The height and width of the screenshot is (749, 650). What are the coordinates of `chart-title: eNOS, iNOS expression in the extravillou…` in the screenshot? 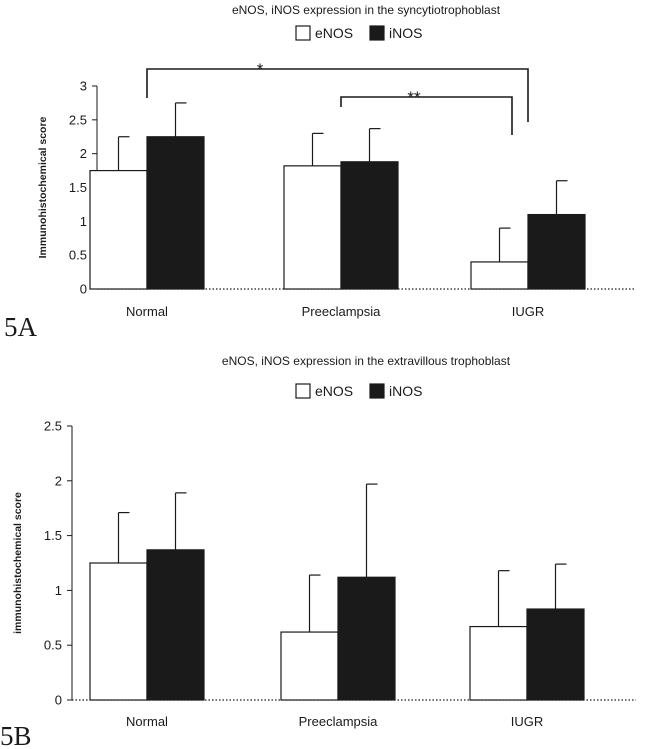 It's located at (366, 361).